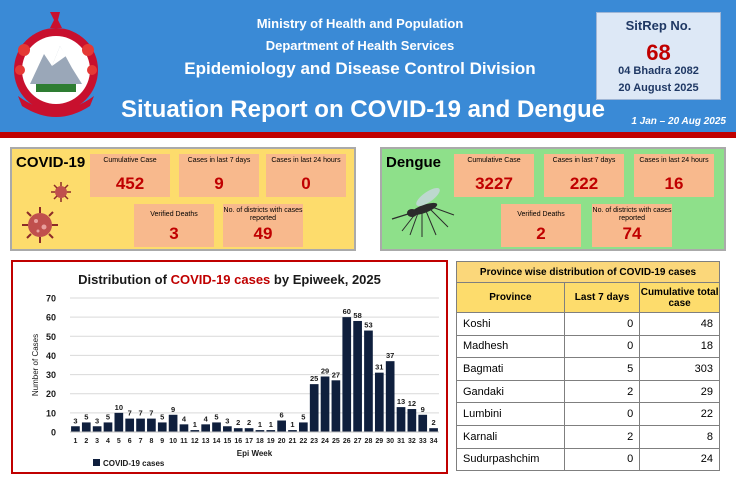 This screenshot has height=481, width=736. I want to click on stat-label: Cumulative Case, so click(494, 160).